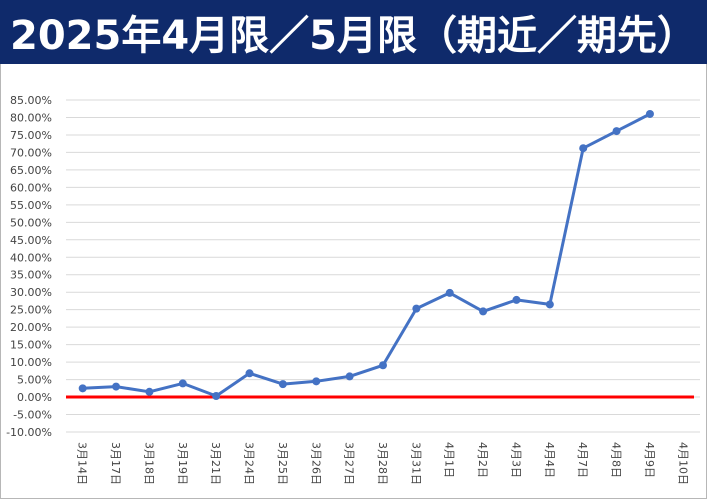 The width and height of the screenshot is (707, 499). What do you see at coordinates (34, 397) in the screenshot?
I see `y-tick-label: 0.00%` at bounding box center [34, 397].